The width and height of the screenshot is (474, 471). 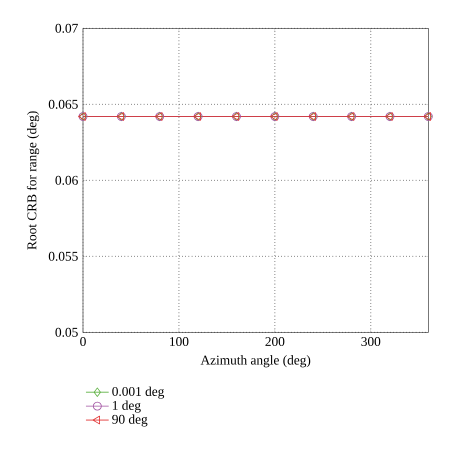 What do you see at coordinates (138, 392) in the screenshot?
I see `legend-label: 0.001 deg` at bounding box center [138, 392].